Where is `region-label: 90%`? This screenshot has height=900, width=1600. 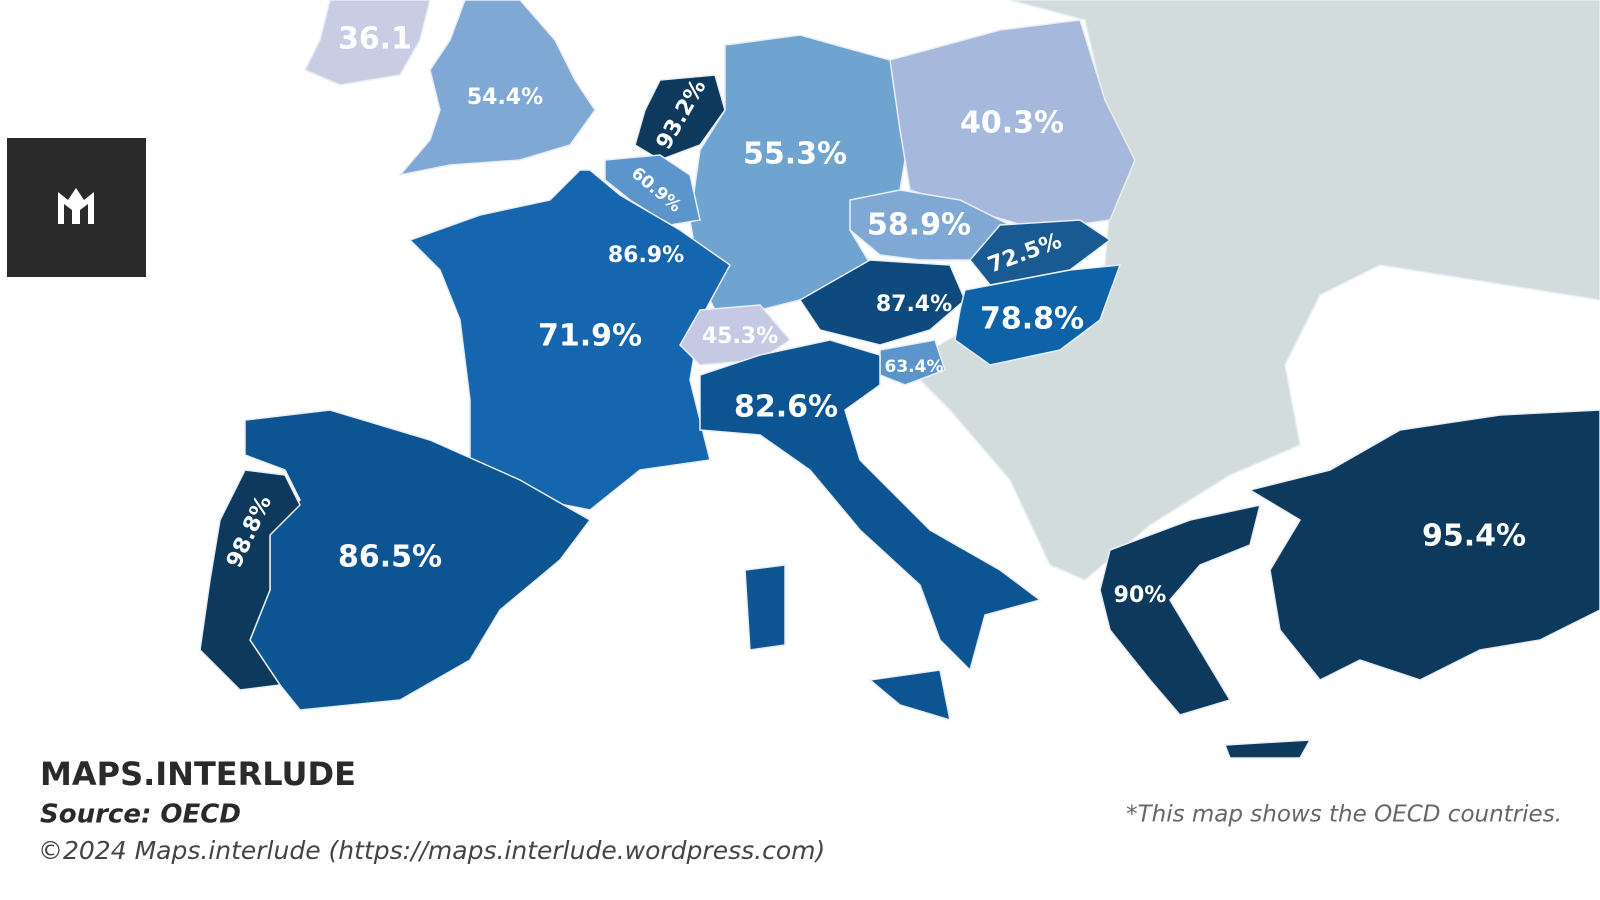
region-label: 90% is located at coordinates (1140, 595).